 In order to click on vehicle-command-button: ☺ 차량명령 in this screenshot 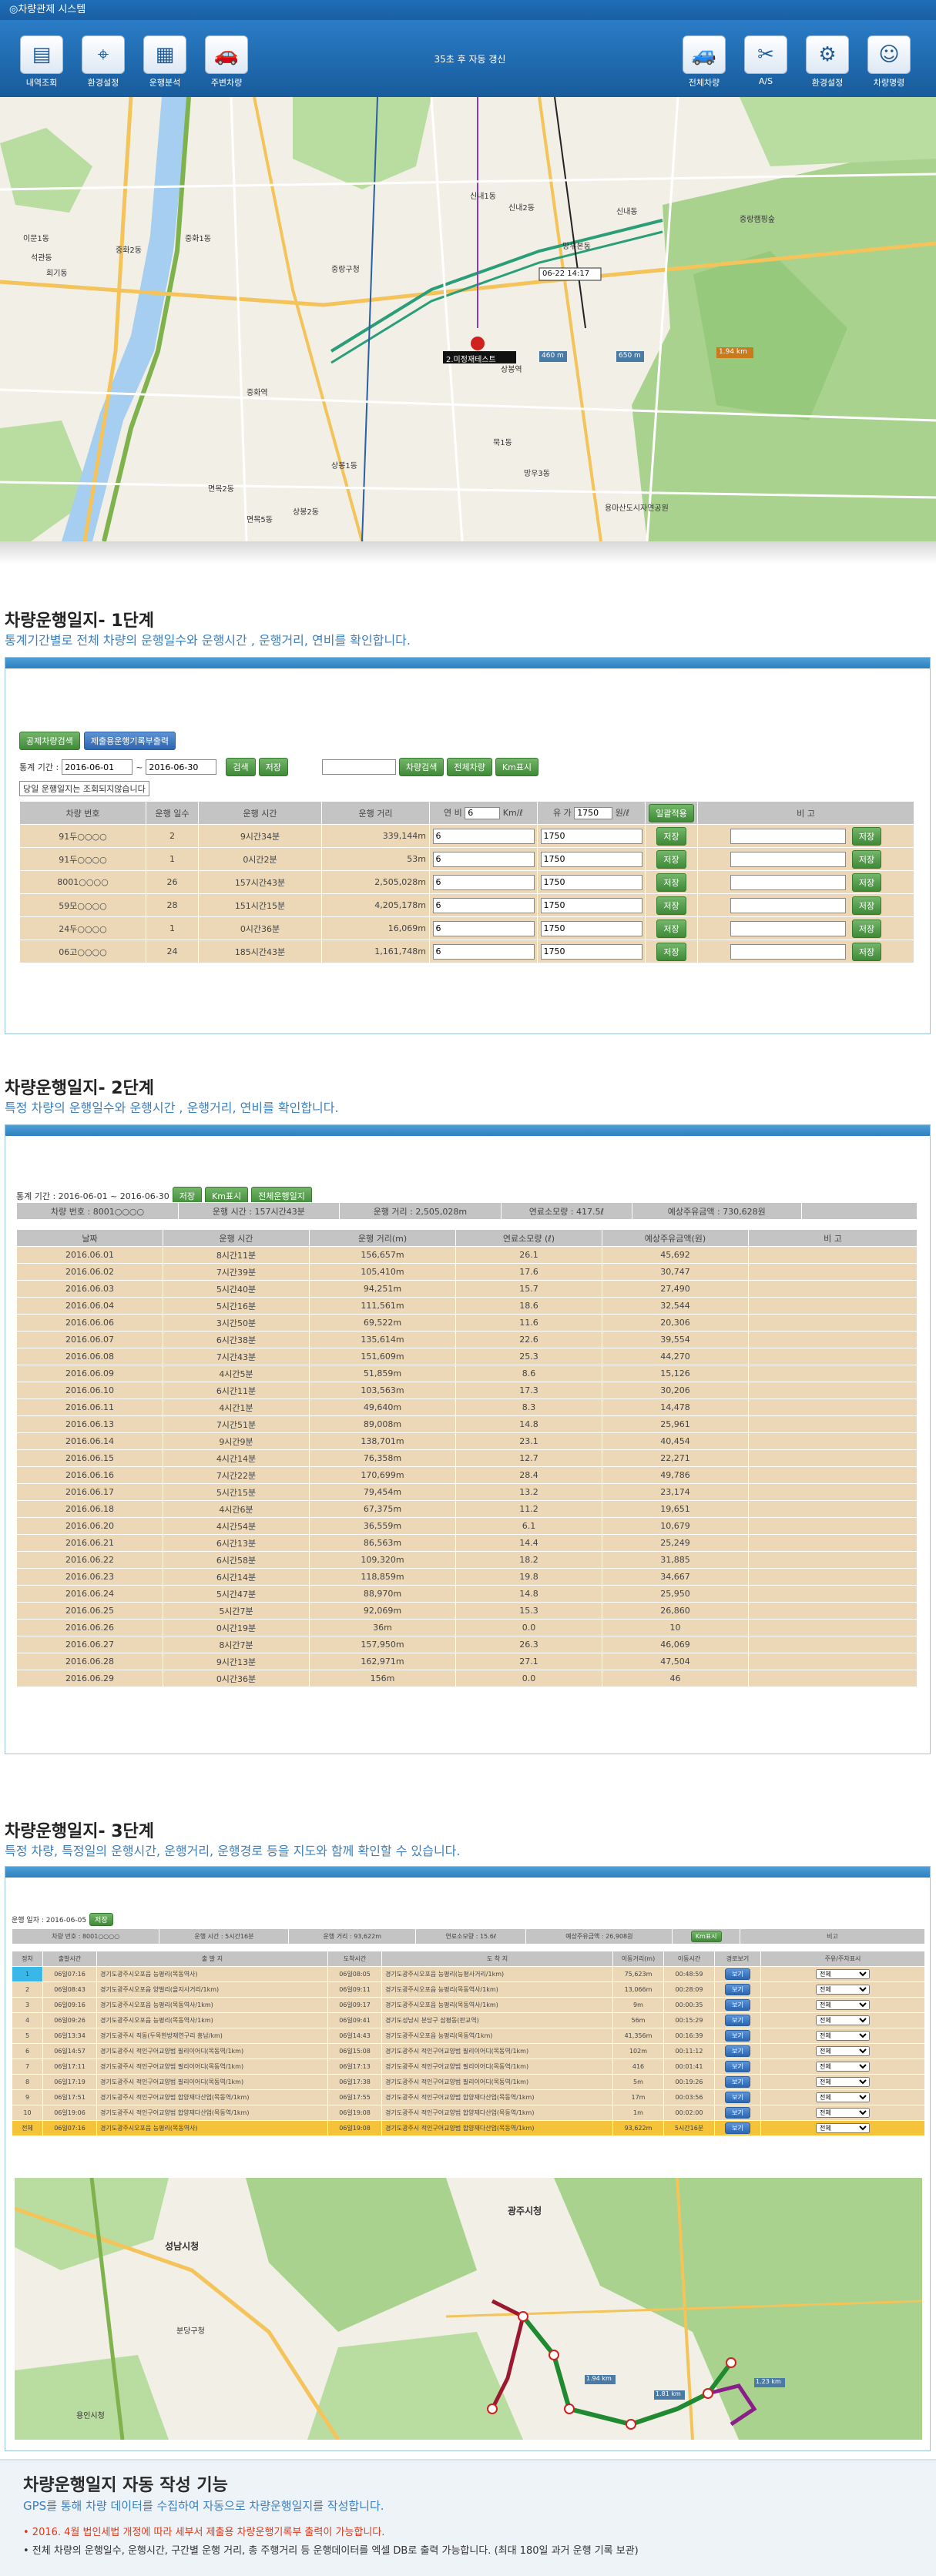, I will do `click(889, 61)`.